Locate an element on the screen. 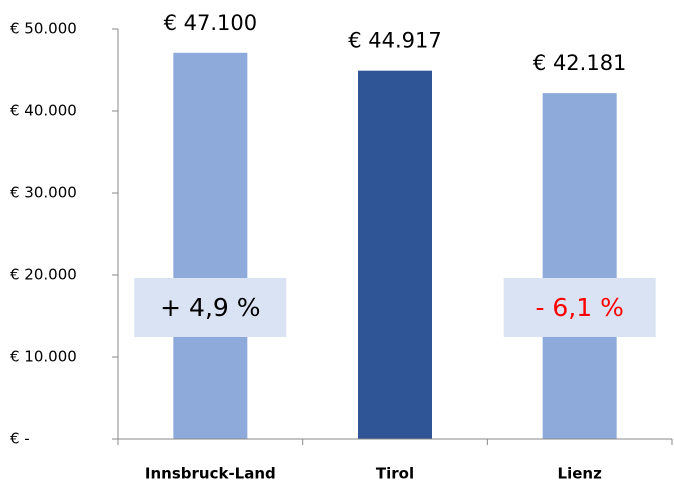  y-tick-label: € 20.000 is located at coordinates (43, 275).